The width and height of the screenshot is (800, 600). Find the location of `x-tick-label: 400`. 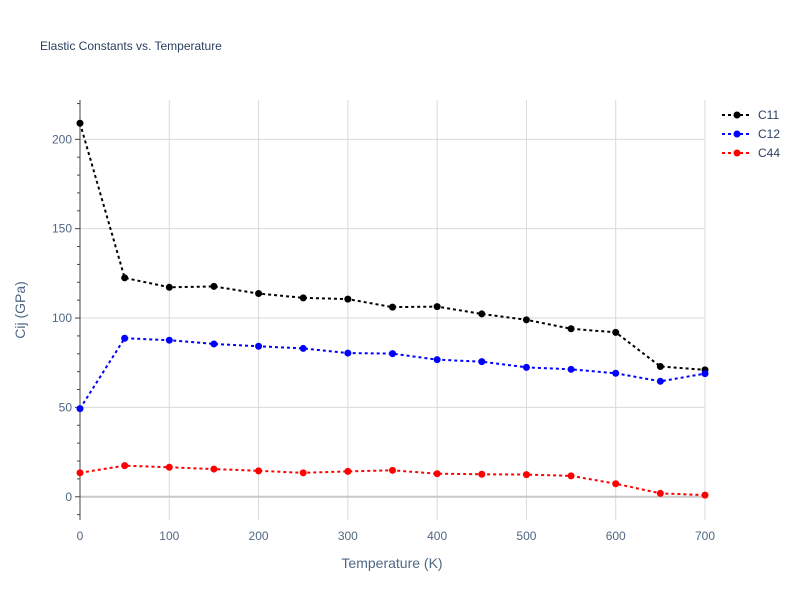

x-tick-label: 400 is located at coordinates (437, 536).